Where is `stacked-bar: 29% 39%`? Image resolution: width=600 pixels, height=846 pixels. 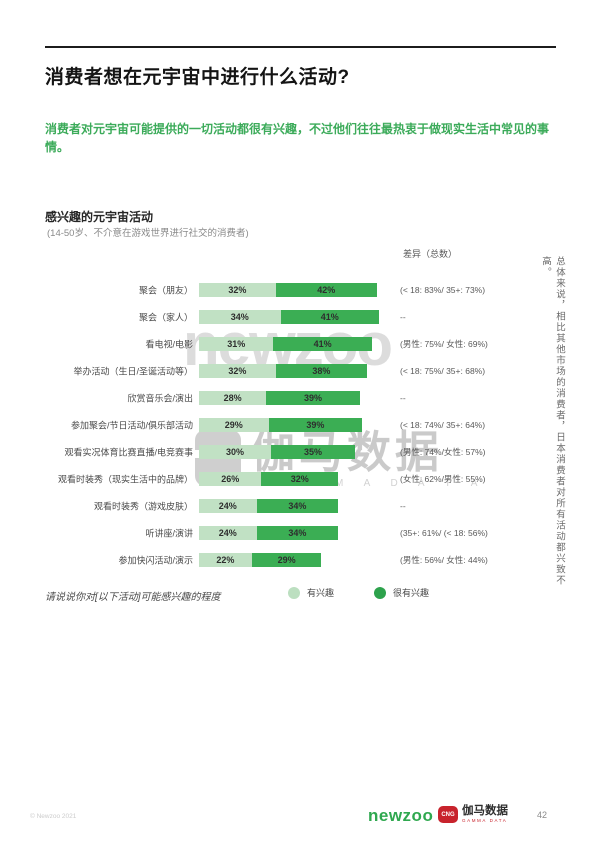
stacked-bar: 29% 39% is located at coordinates (281, 424).